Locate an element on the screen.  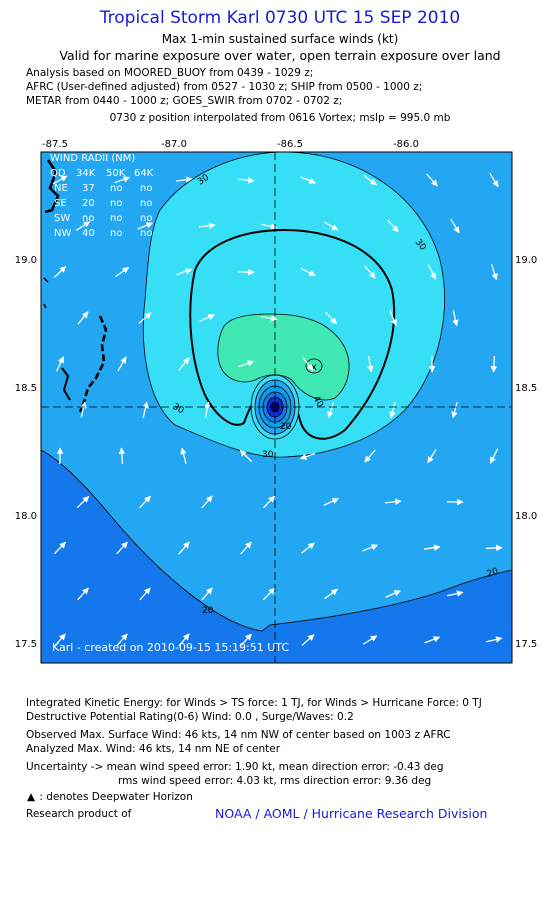
lat-tick-label: 18.0 is located at coordinates (526, 516).